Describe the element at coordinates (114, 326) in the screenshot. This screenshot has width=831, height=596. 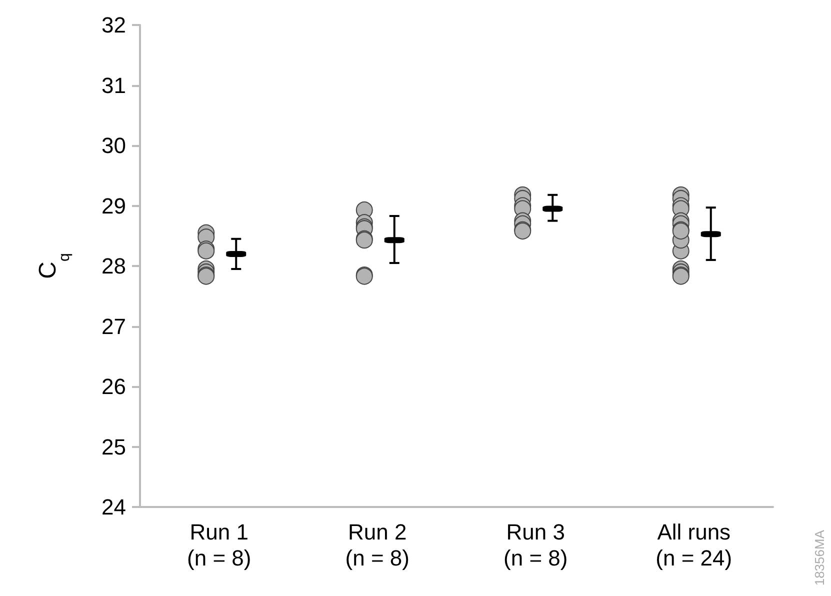
I see `y-tick-label: 27` at that location.